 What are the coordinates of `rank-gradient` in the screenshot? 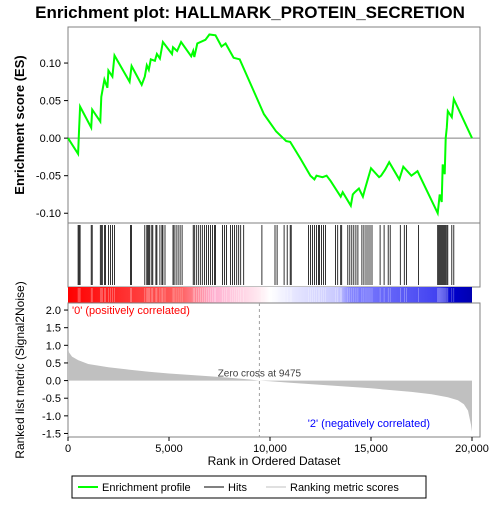 It's located at (270, 295).